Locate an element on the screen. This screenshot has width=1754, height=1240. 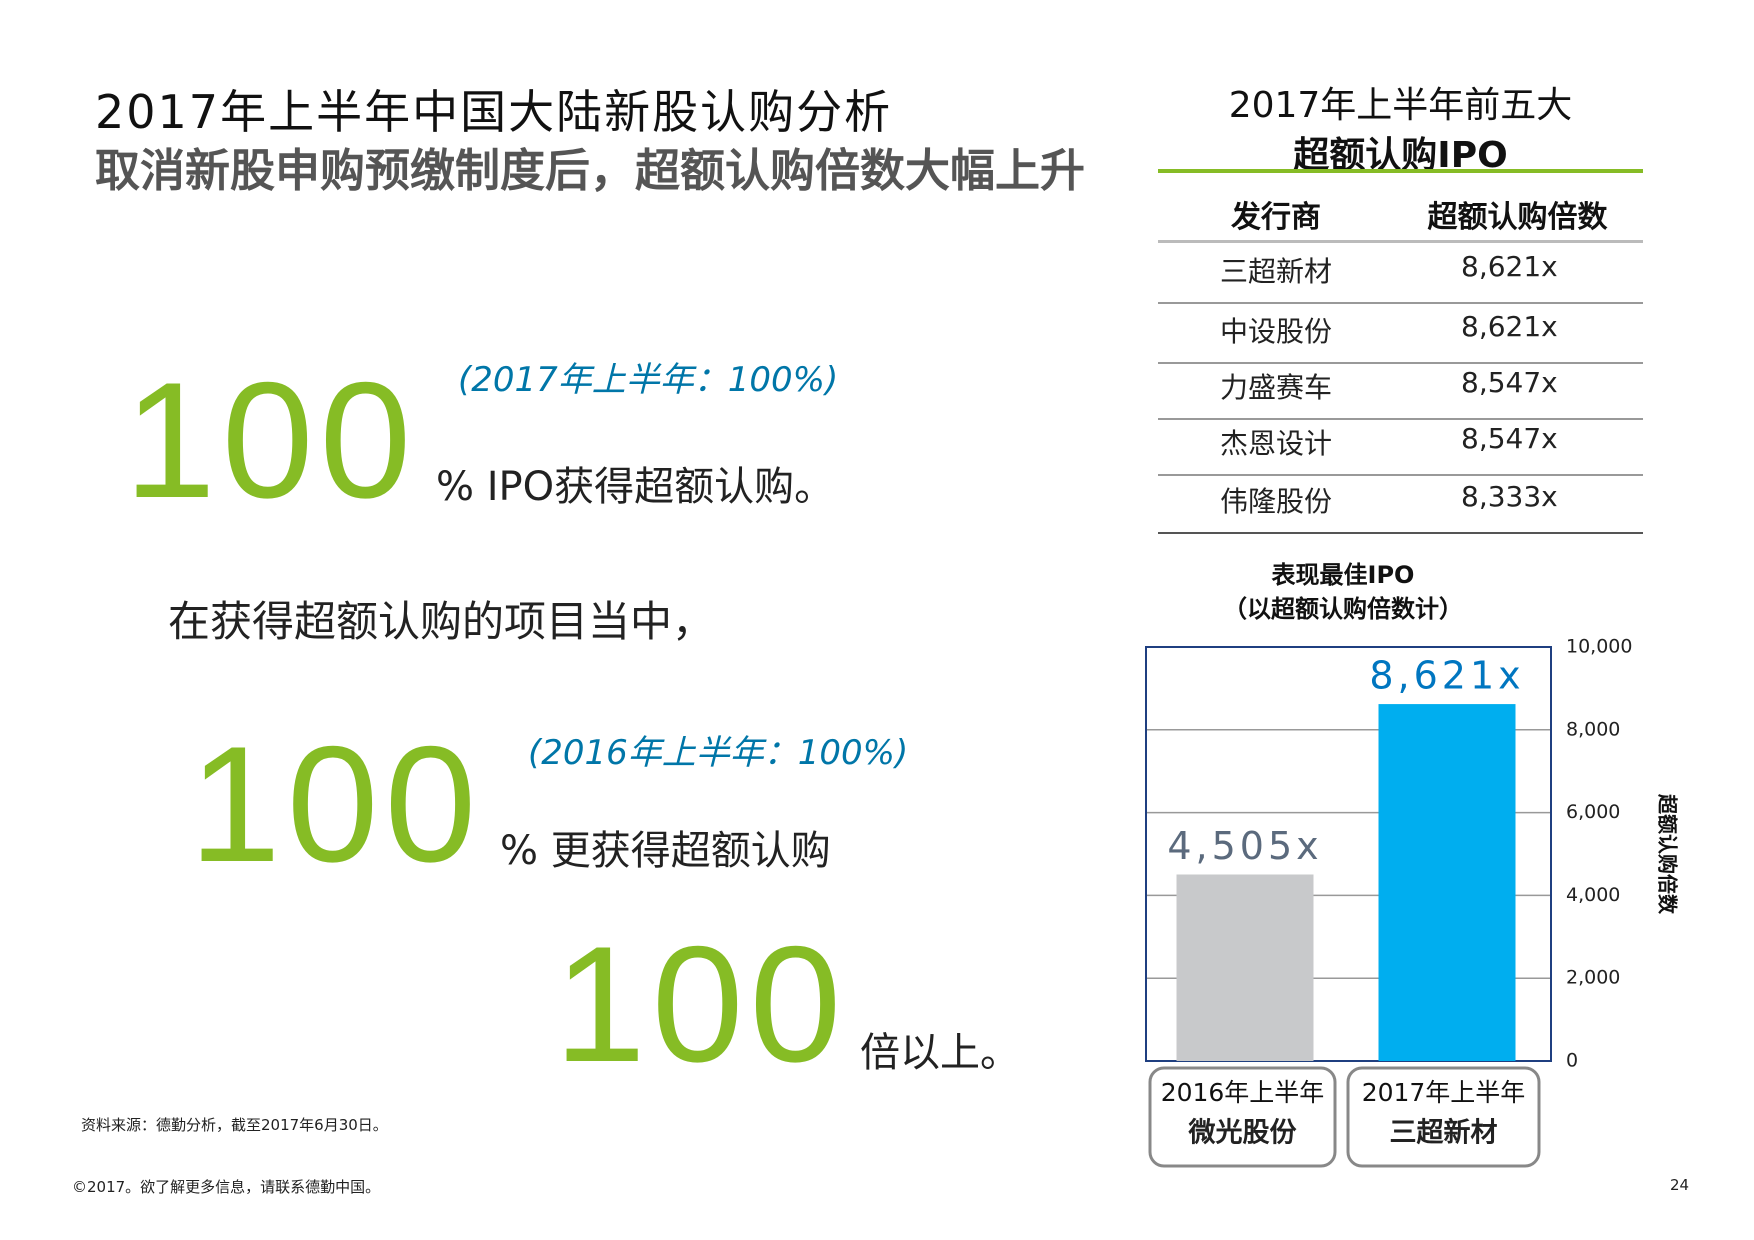
y-tick-label: 4,000 is located at coordinates (1593, 895).